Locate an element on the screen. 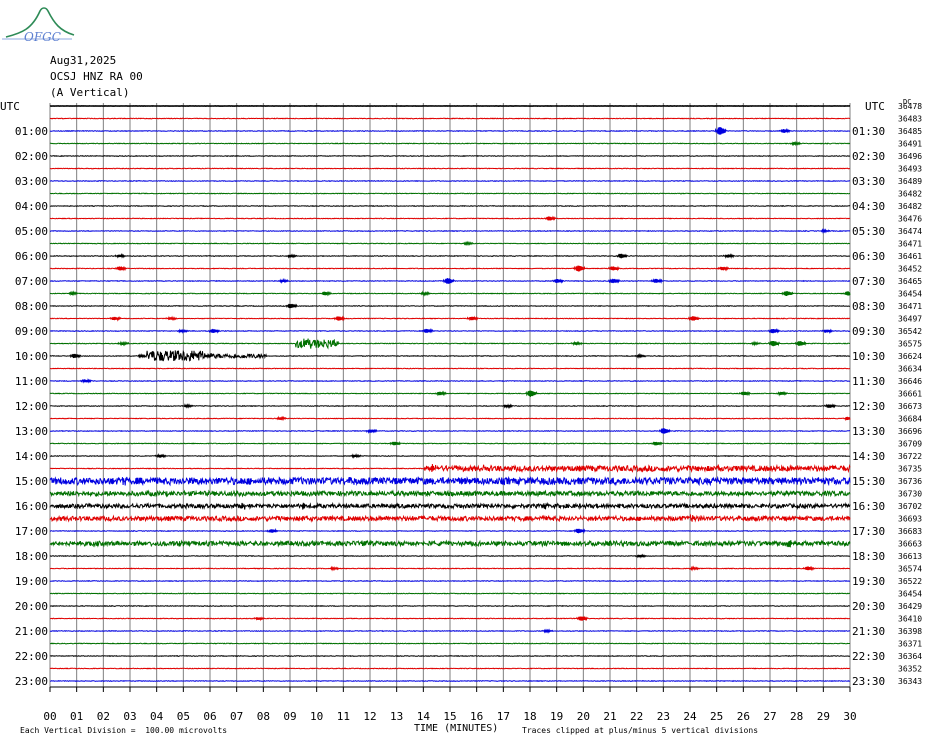 Image resolution: width=930 pixels, height=744 pixels. trace-value-label: 36429 is located at coordinates (910, 606).